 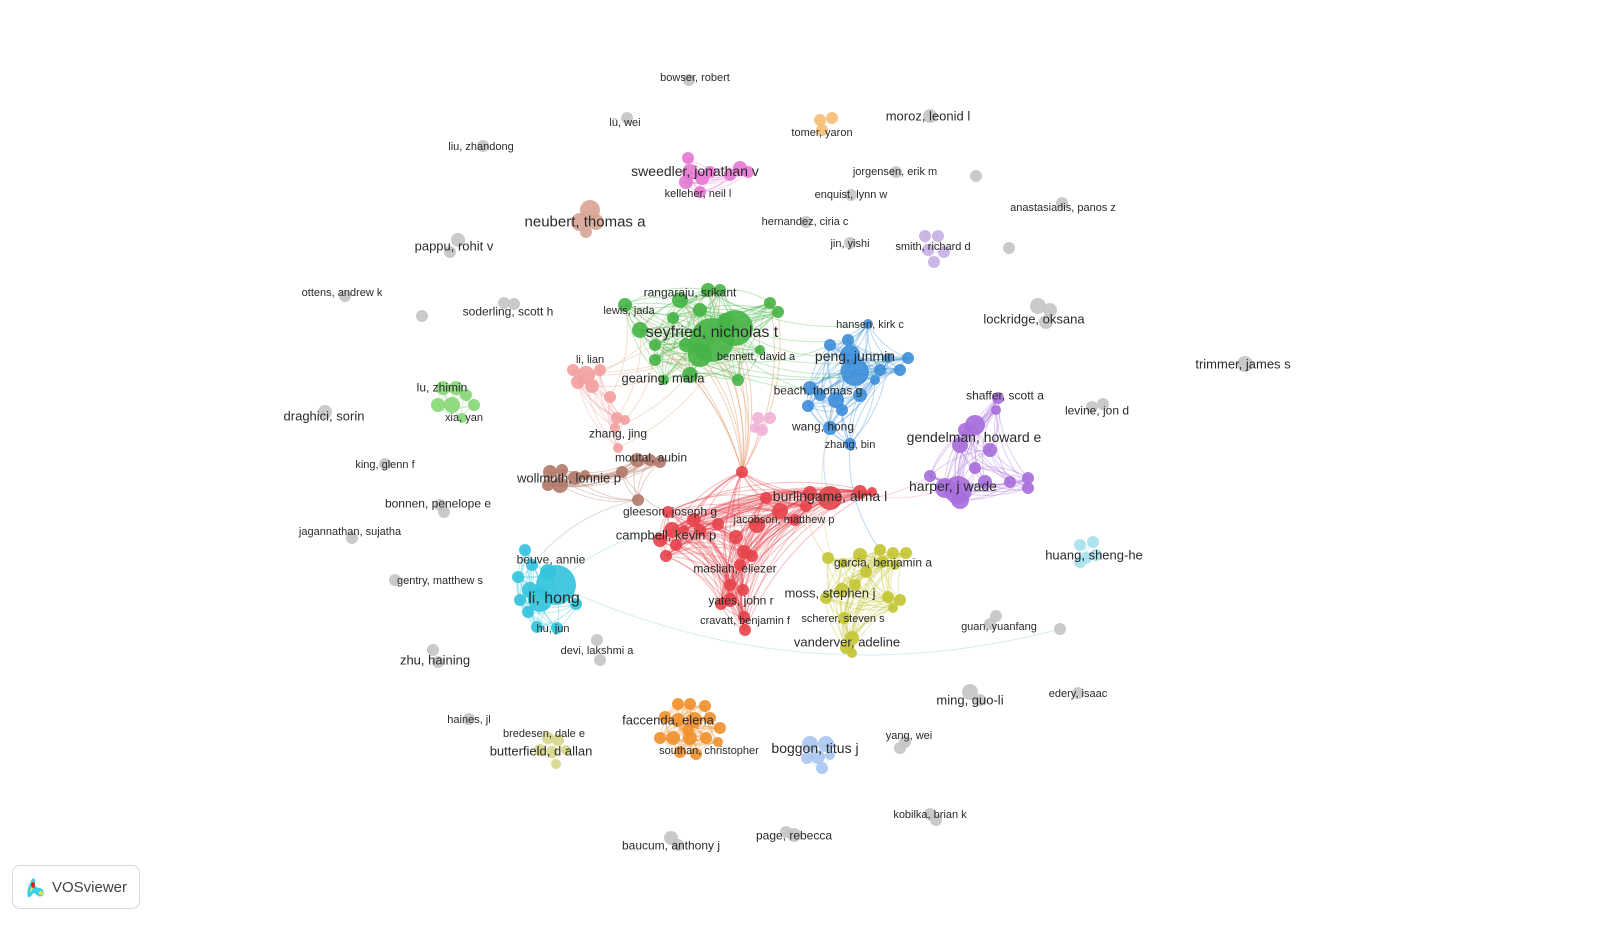 What do you see at coordinates (452, 405) in the screenshot?
I see `node-lightgreen` at bounding box center [452, 405].